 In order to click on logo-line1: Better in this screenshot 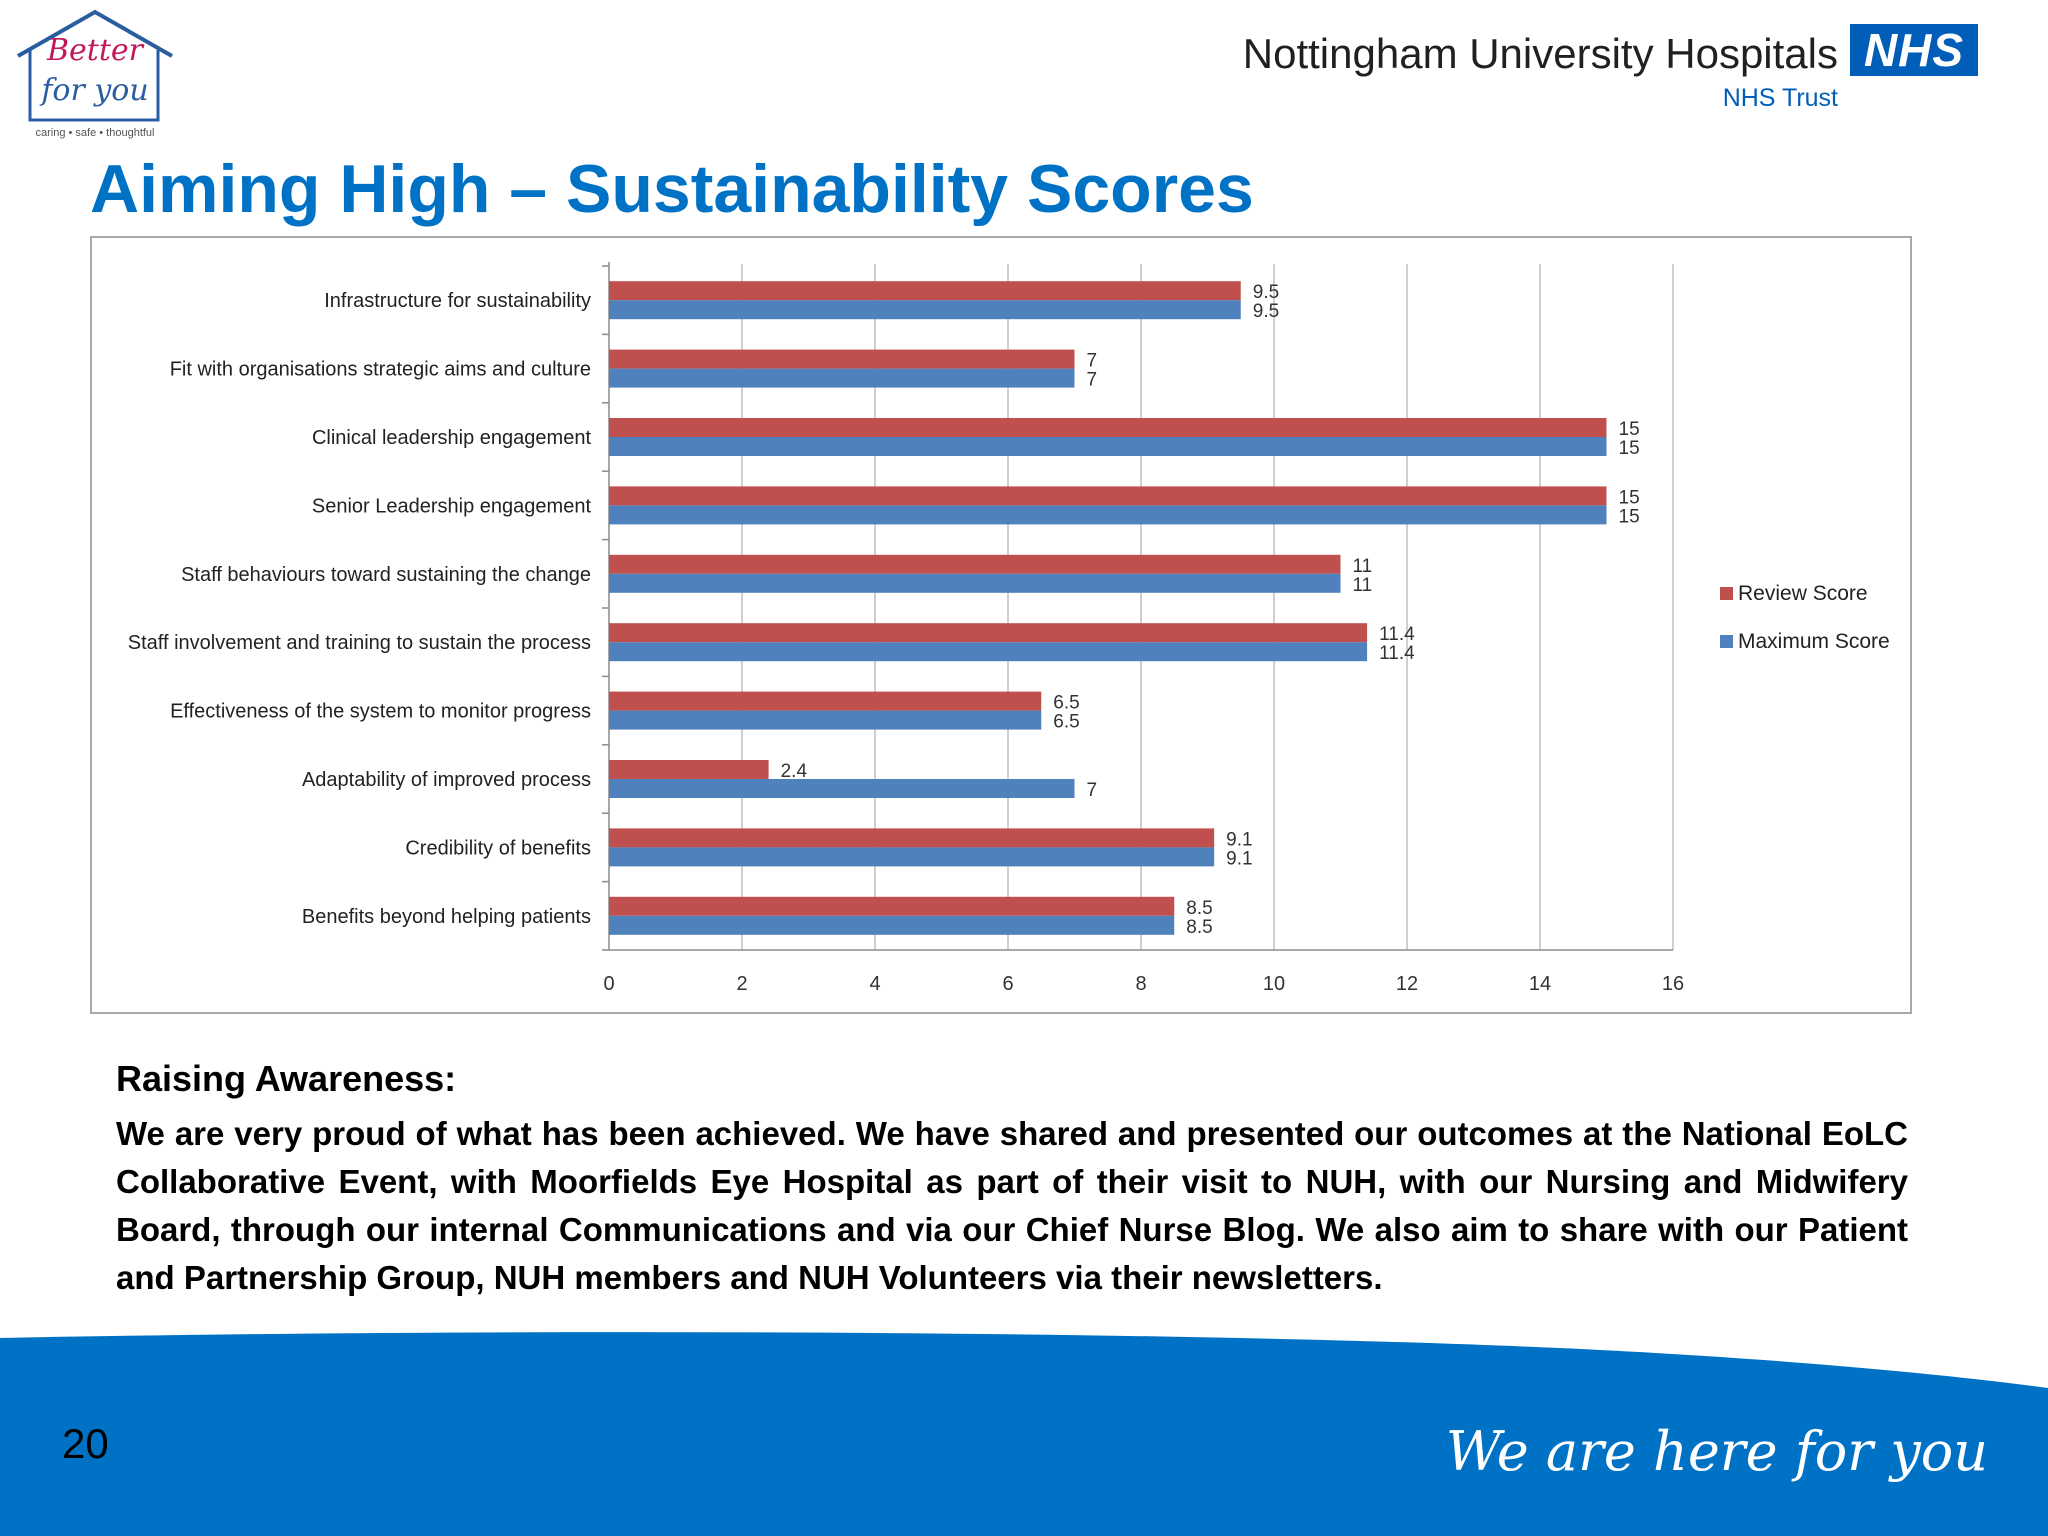, I will do `click(95, 50)`.